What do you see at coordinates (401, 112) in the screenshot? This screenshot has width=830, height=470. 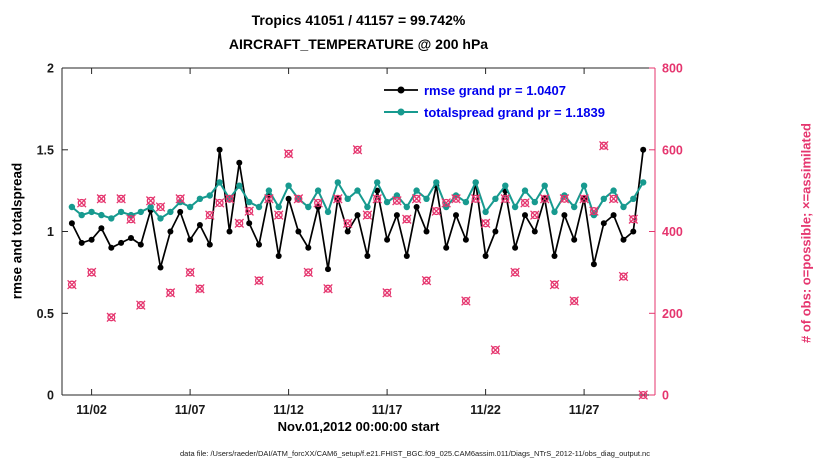 I see `totalspread-line-marker-icon` at bounding box center [401, 112].